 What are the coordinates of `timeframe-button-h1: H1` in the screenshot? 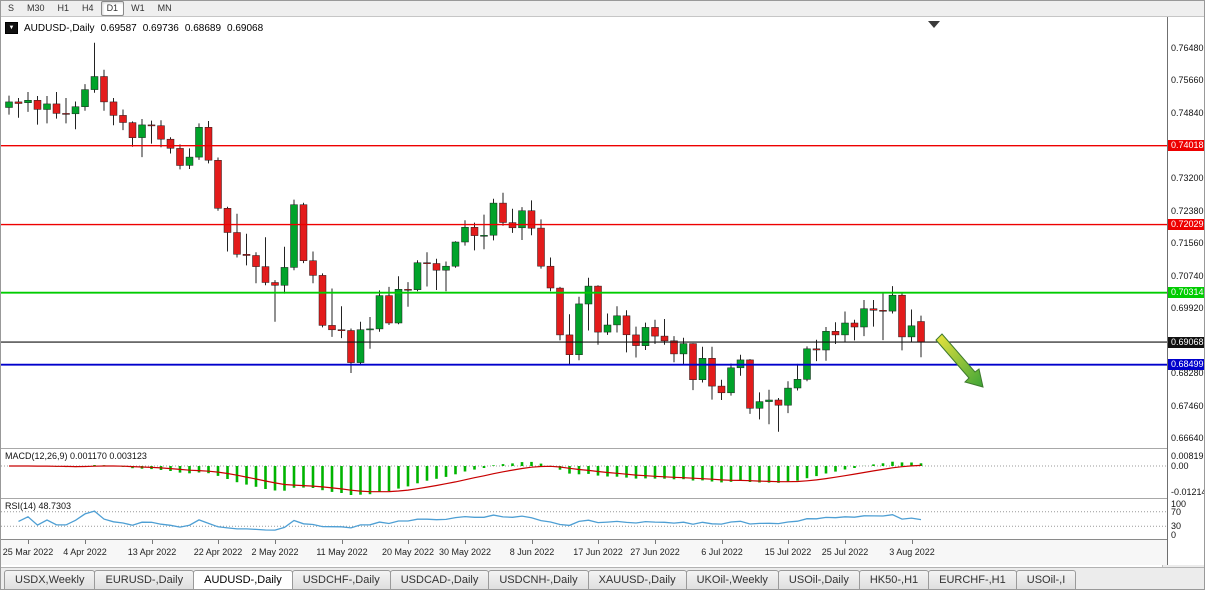 It's located at (63, 8).